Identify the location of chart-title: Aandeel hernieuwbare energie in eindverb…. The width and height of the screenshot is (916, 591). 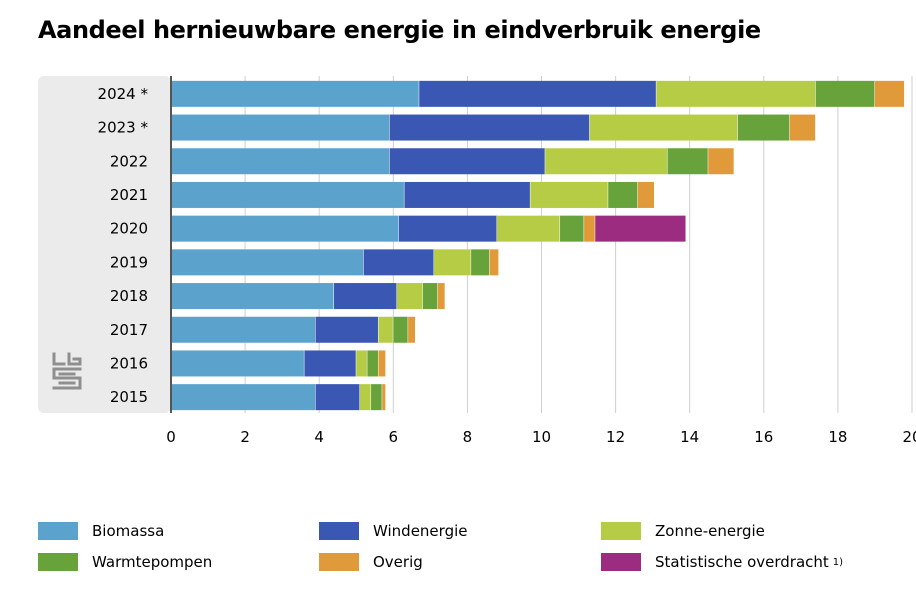
(399, 30).